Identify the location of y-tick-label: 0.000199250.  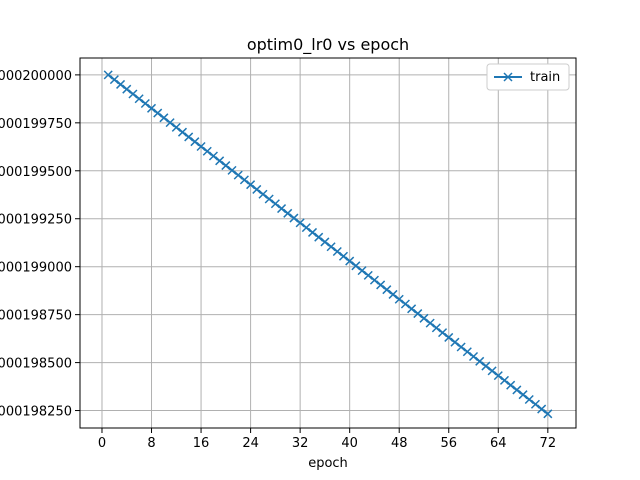
(36, 220).